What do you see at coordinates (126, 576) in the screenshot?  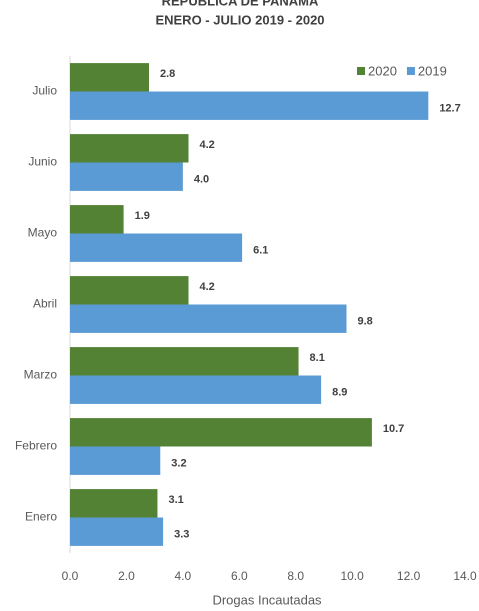 I see `x-tick-label: 2.0` at bounding box center [126, 576].